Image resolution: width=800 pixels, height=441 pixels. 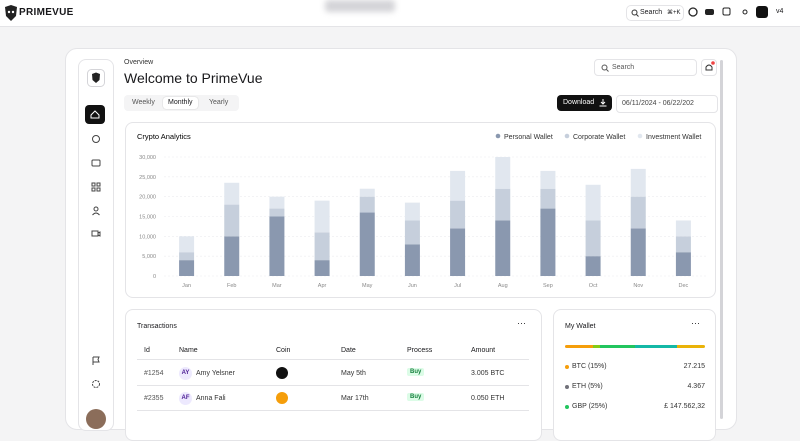 I want to click on brand: PRIMEVUE, so click(x=46, y=12).